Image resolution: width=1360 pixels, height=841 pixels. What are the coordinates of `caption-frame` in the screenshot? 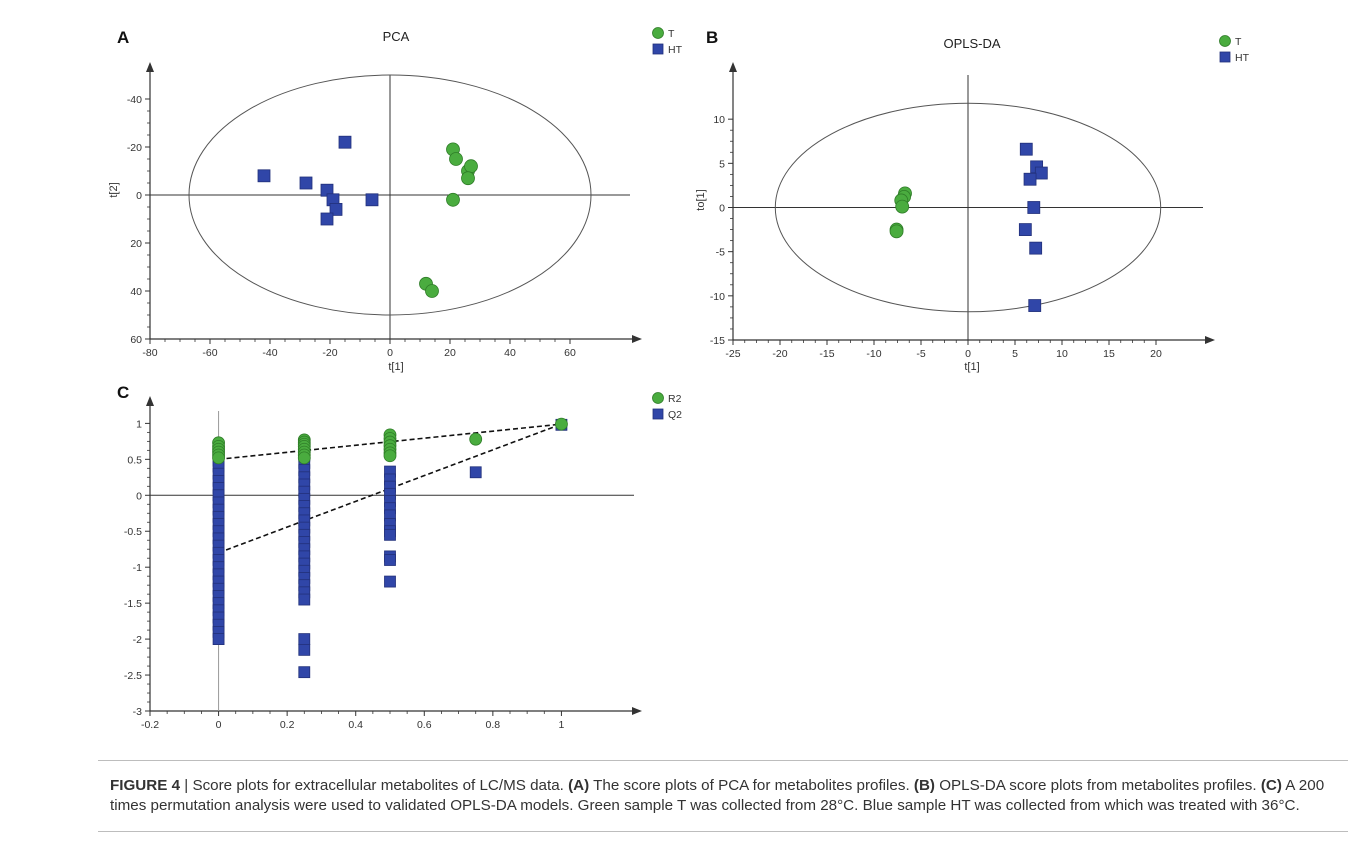 It's located at (723, 796).